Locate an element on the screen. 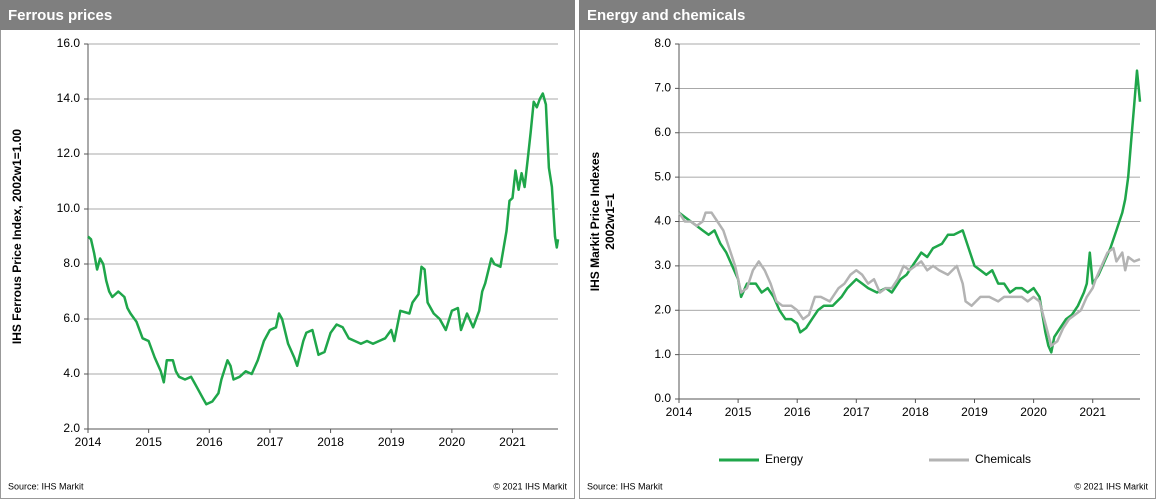  y-tick-label: 10.0 is located at coordinates (69, 208).